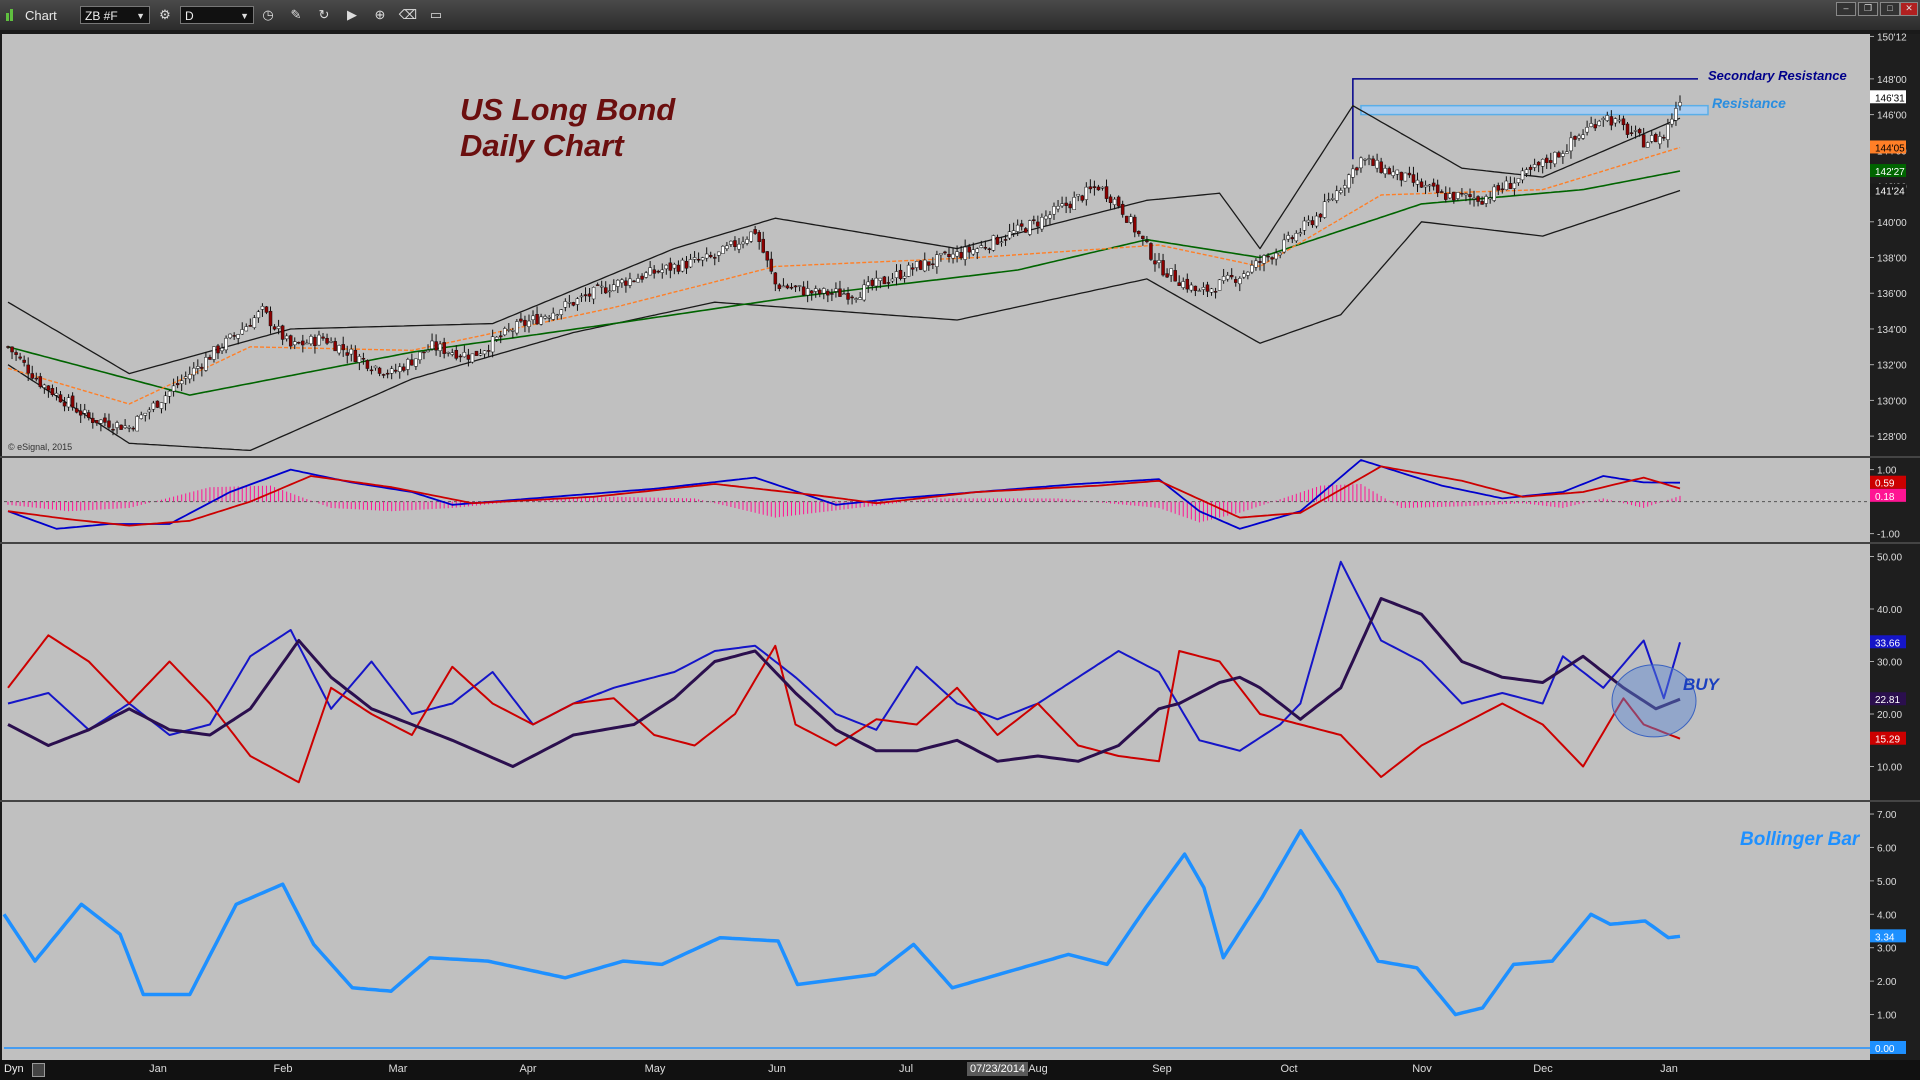 This screenshot has width=1920, height=1080. I want to click on current-value-label: 144'05, so click(1890, 148).